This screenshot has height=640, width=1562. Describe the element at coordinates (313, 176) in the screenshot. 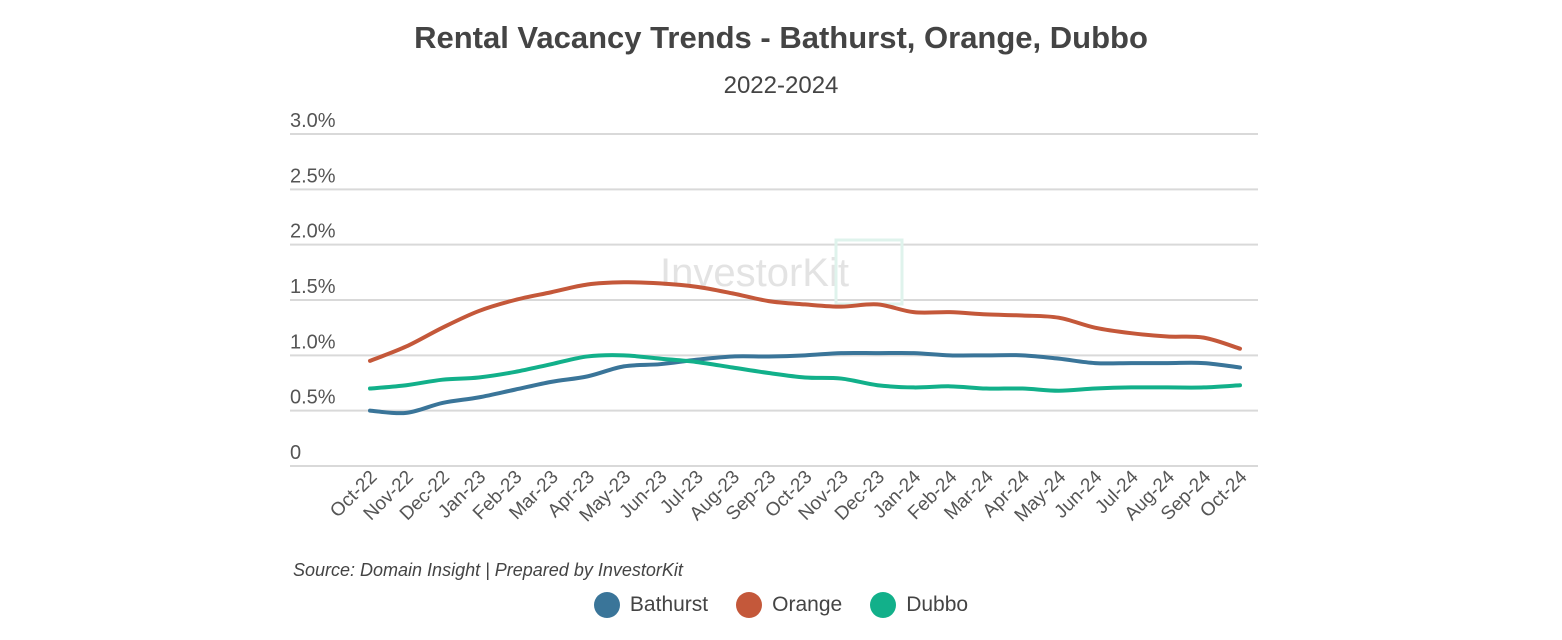

I see `y-tick-label: 2.5%` at that location.